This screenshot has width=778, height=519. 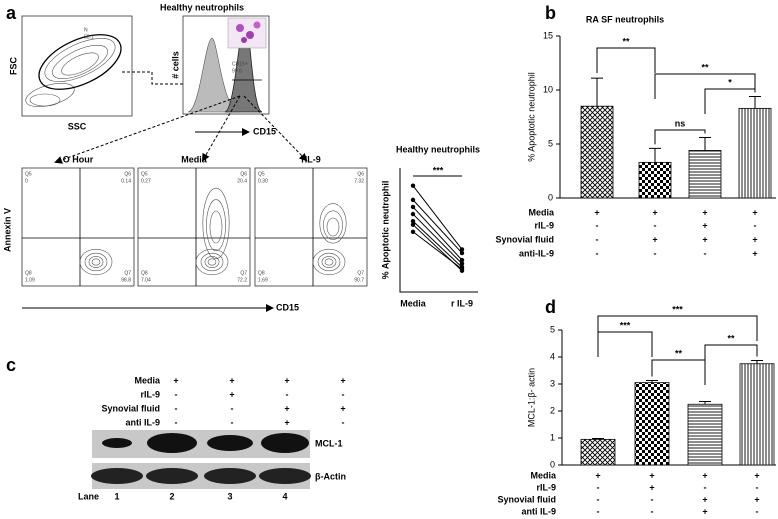 I want to click on y-tick-label: 0, so click(x=550, y=197).